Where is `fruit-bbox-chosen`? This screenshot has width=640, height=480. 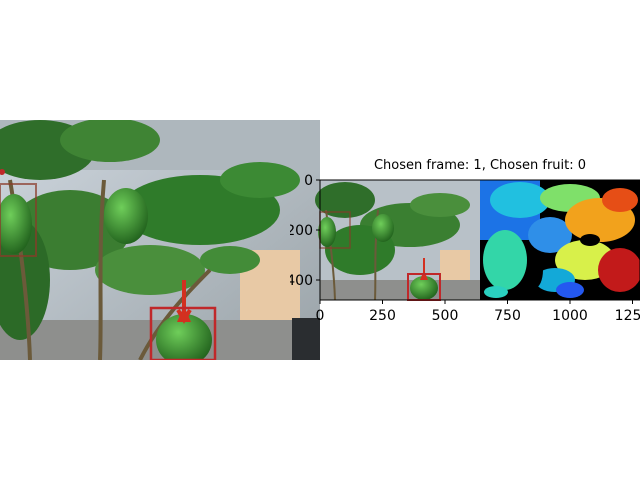
fruit-bbox-chosen is located at coordinates (183, 333).